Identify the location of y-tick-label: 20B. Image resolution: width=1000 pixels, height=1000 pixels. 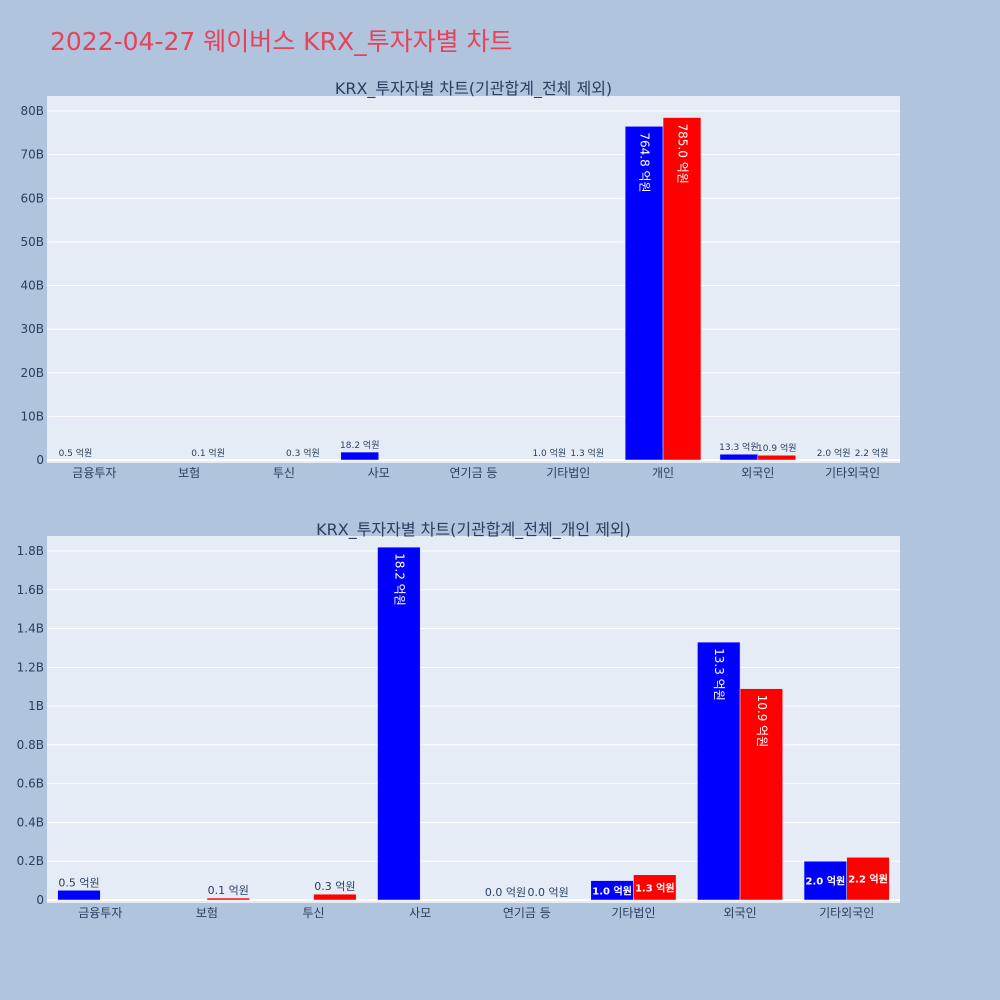
(32, 373).